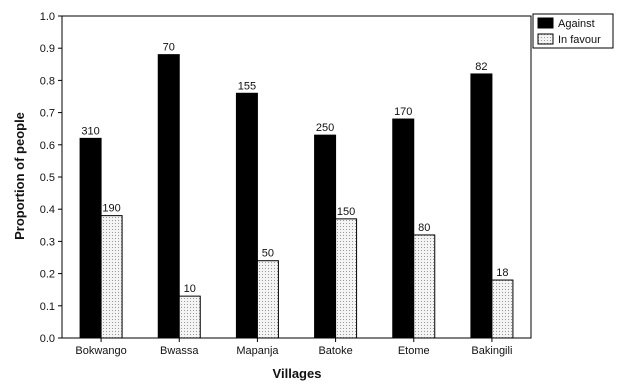 This screenshot has height=385, width=617. Describe the element at coordinates (414, 351) in the screenshot. I see `x-tick-label: Etome` at that location.